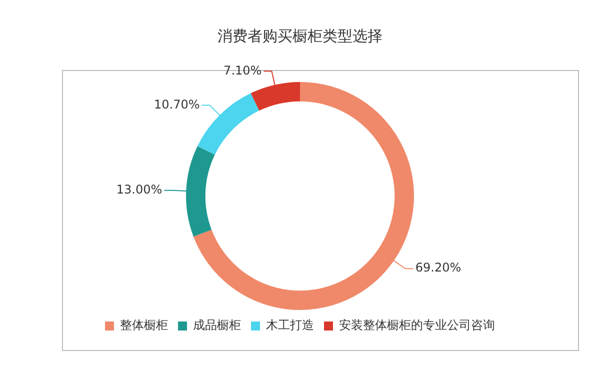 This screenshot has width=600, height=368. What do you see at coordinates (438, 267) in the screenshot?
I see `data-label: 69.20%` at bounding box center [438, 267].